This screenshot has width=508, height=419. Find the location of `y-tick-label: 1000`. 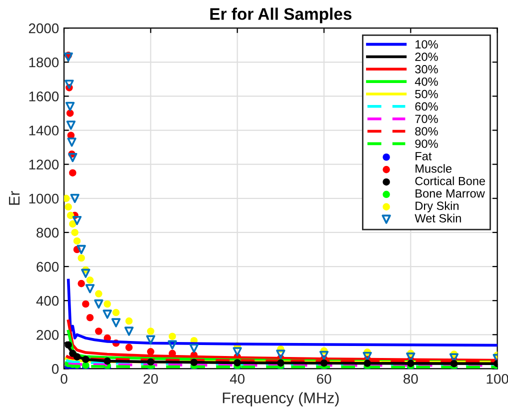

y-tick-label: 1000 is located at coordinates (44, 199).